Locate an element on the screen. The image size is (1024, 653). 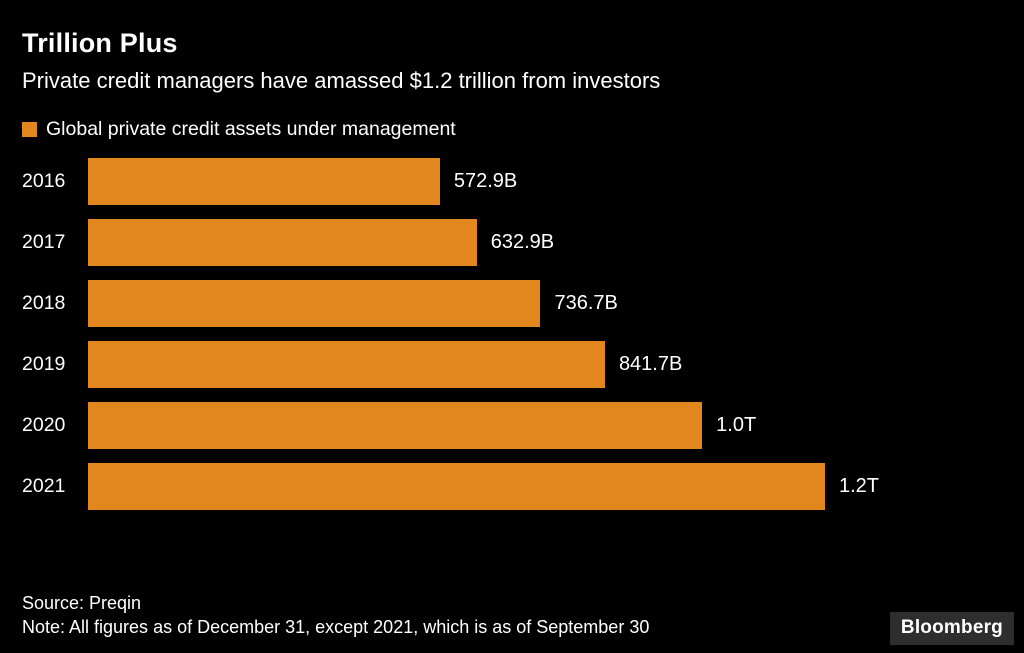
bar-row: 2017 632.9B is located at coordinates (511, 242).